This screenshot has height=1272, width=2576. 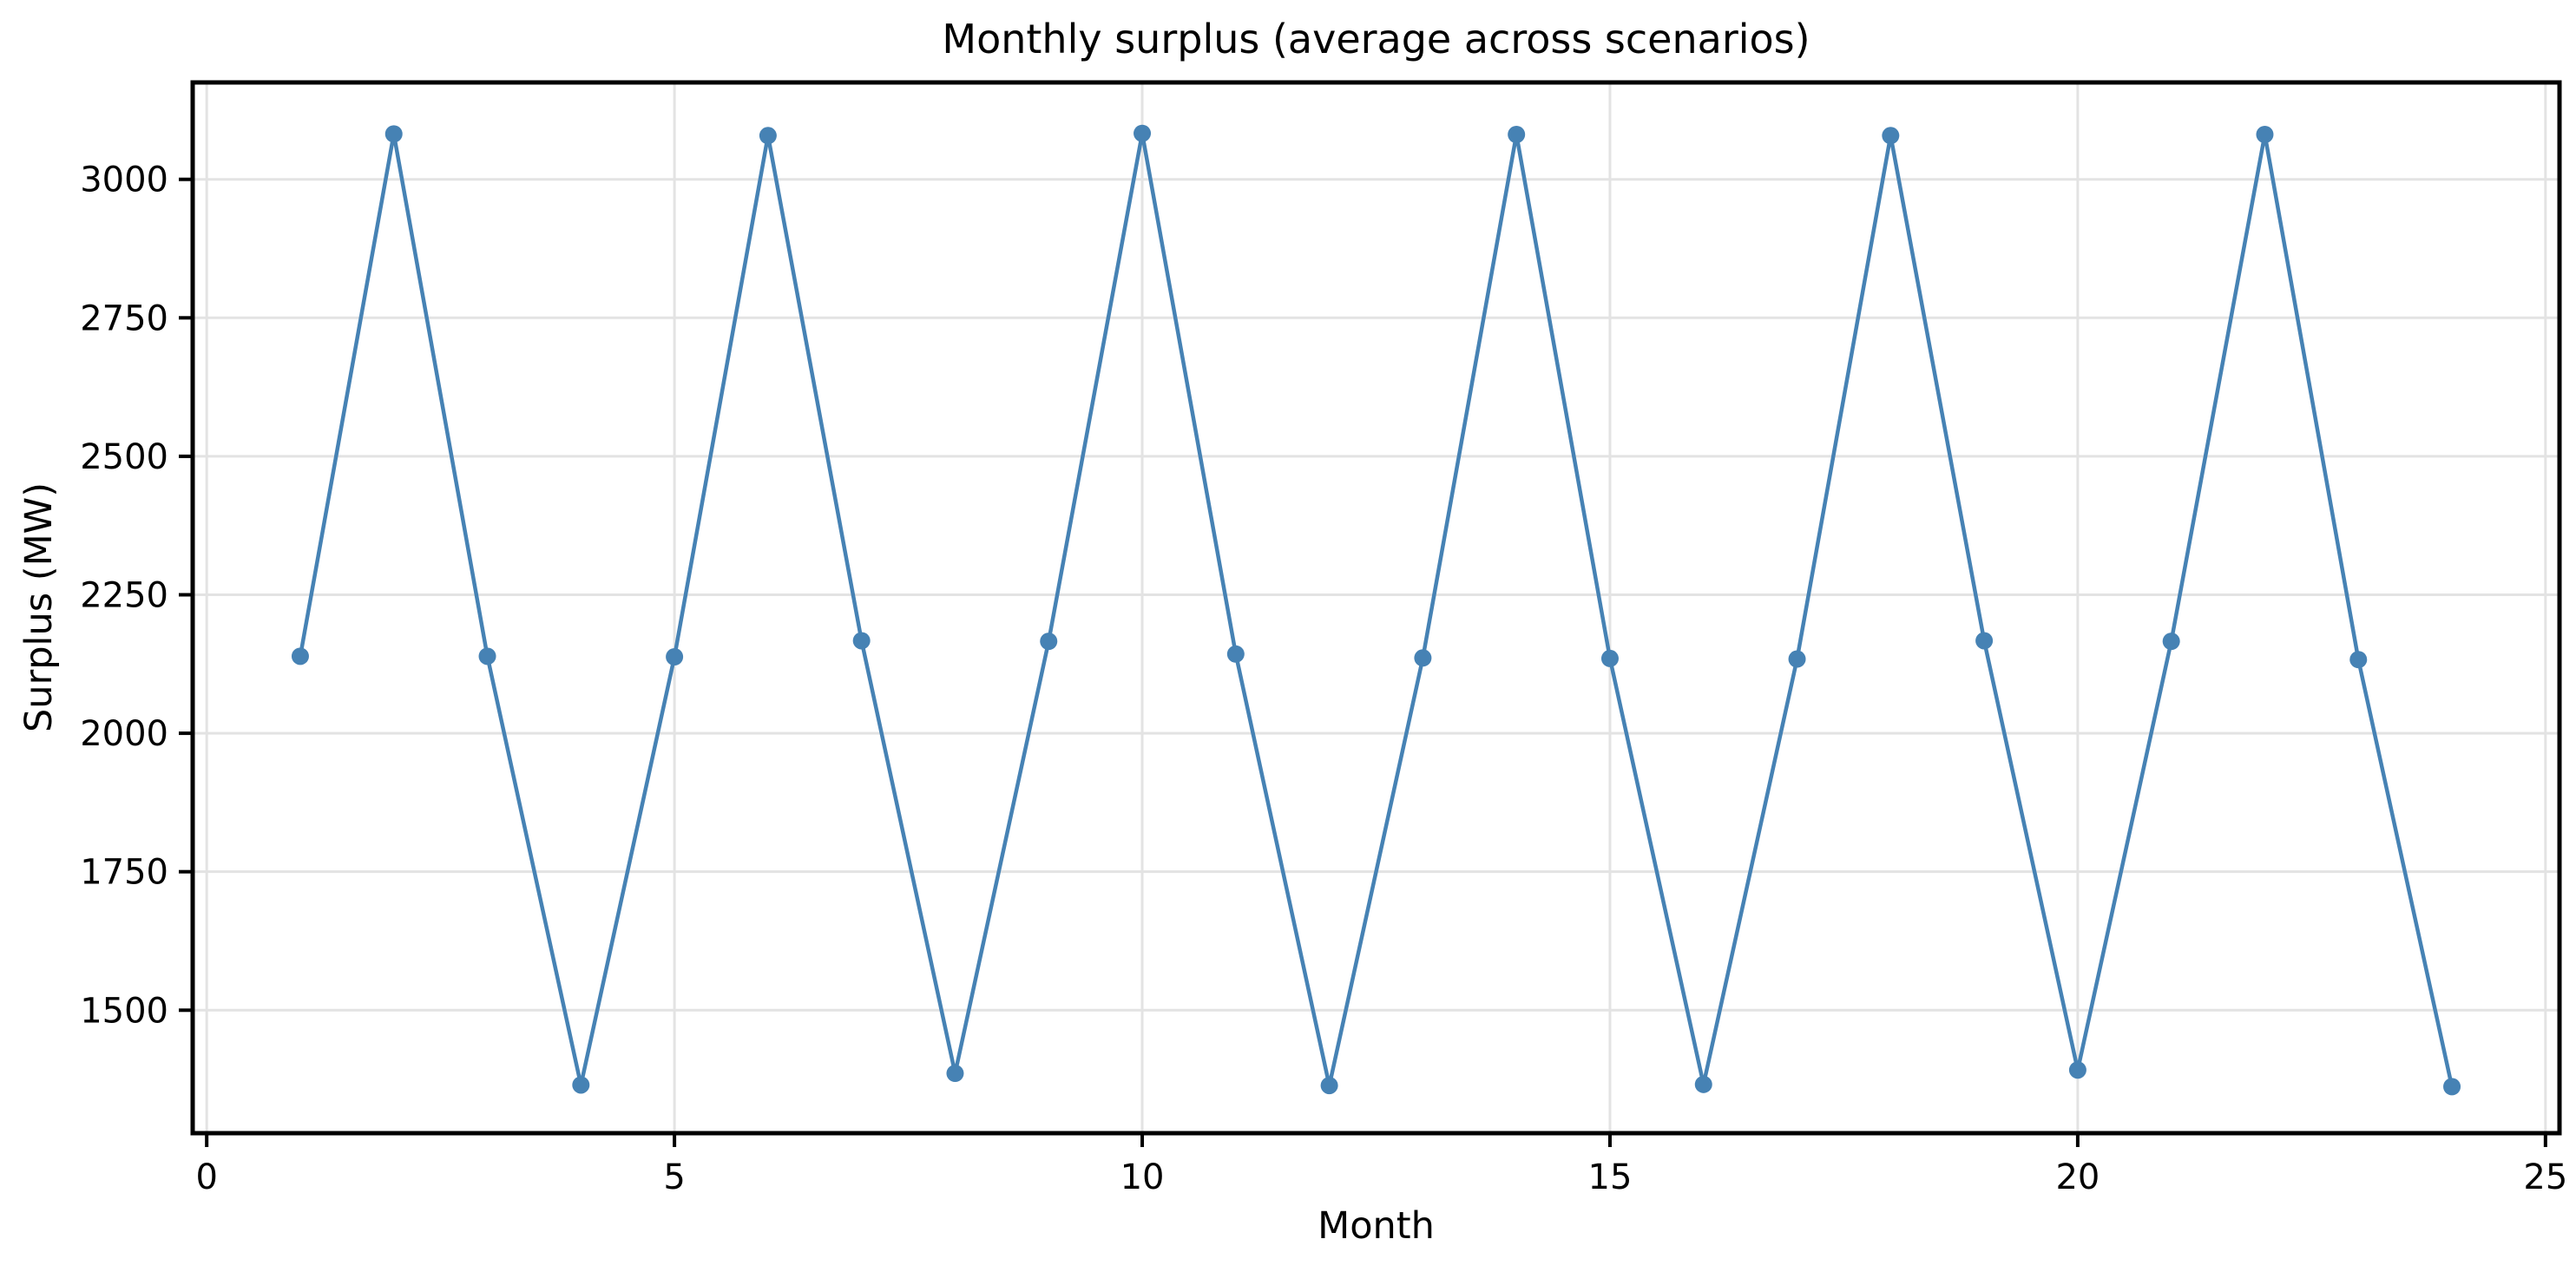 I want to click on y-tick-label-2500: 2500, so click(x=124, y=457).